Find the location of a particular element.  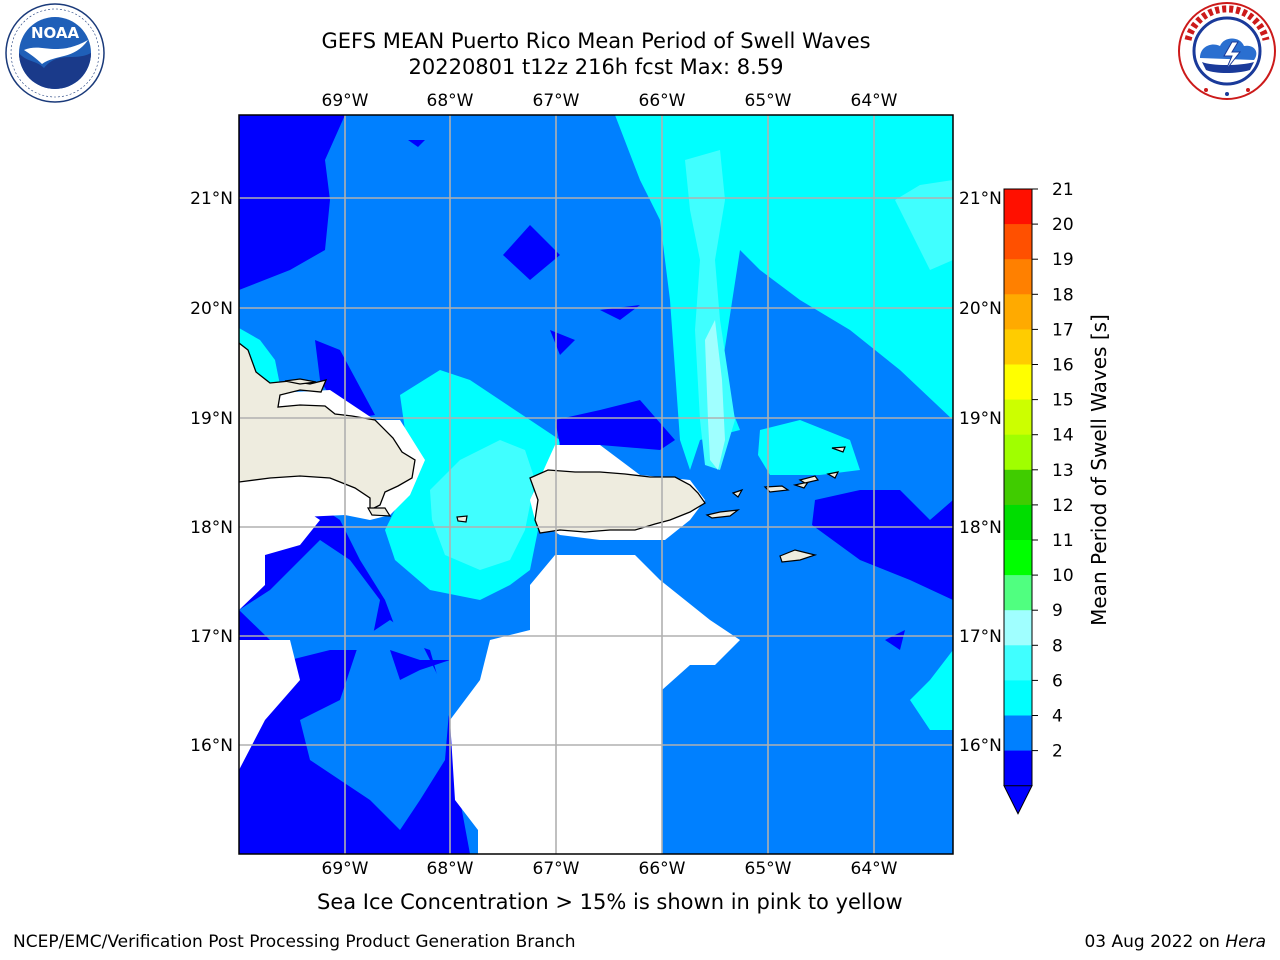

lon-labels-bottom: 69°W 68°W 67°W 66°W 65°W 64°W is located at coordinates (610, 869).